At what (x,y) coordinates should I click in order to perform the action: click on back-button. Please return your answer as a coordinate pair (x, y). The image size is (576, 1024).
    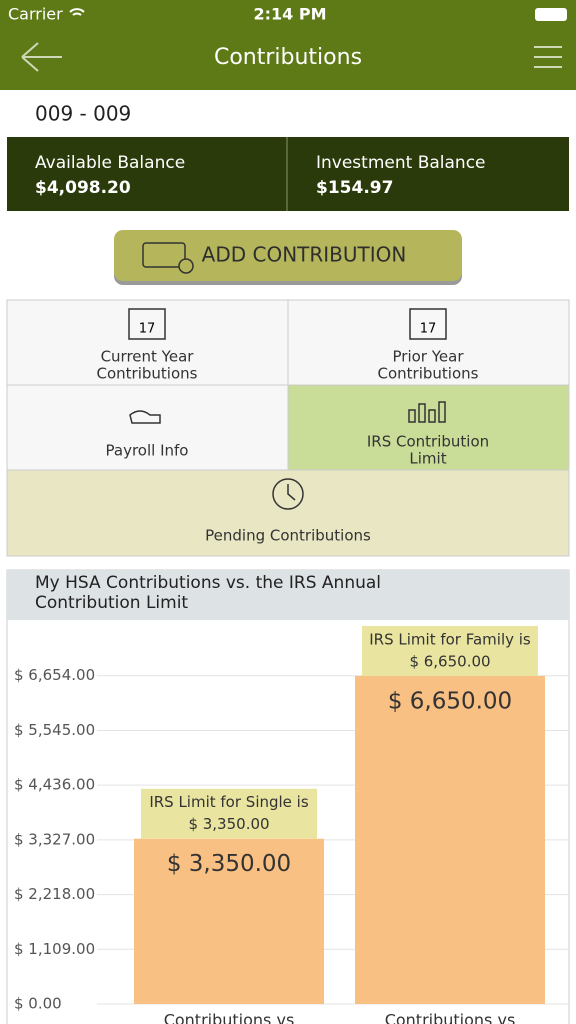
    Looking at the image, I should click on (41, 57).